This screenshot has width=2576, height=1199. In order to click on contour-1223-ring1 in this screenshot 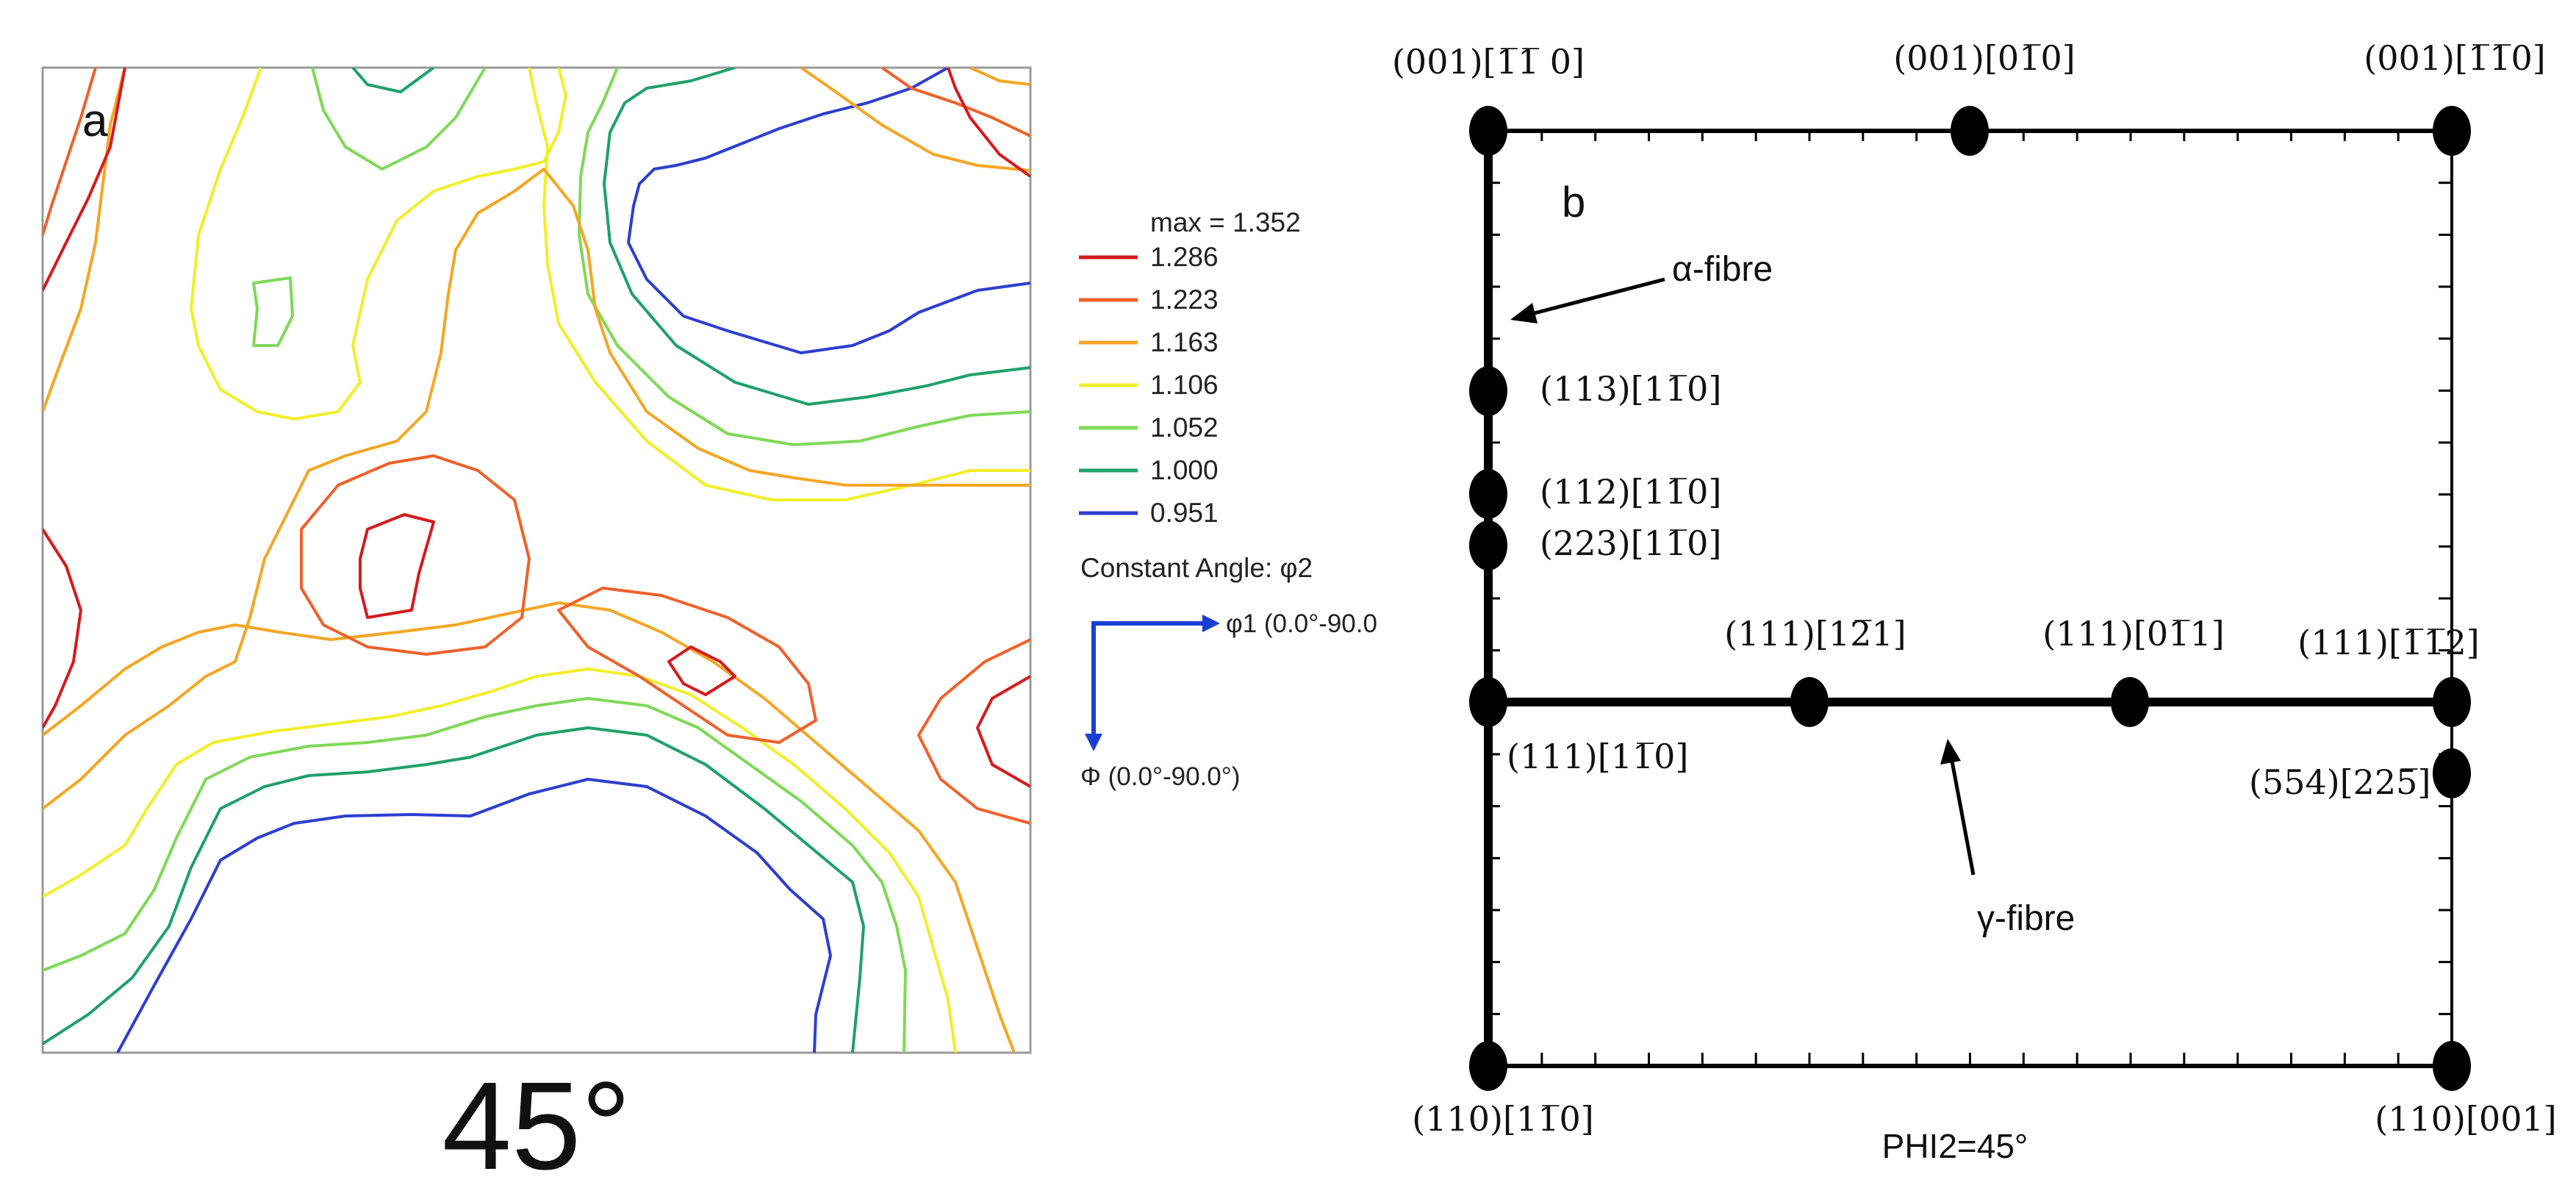, I will do `click(415, 555)`.